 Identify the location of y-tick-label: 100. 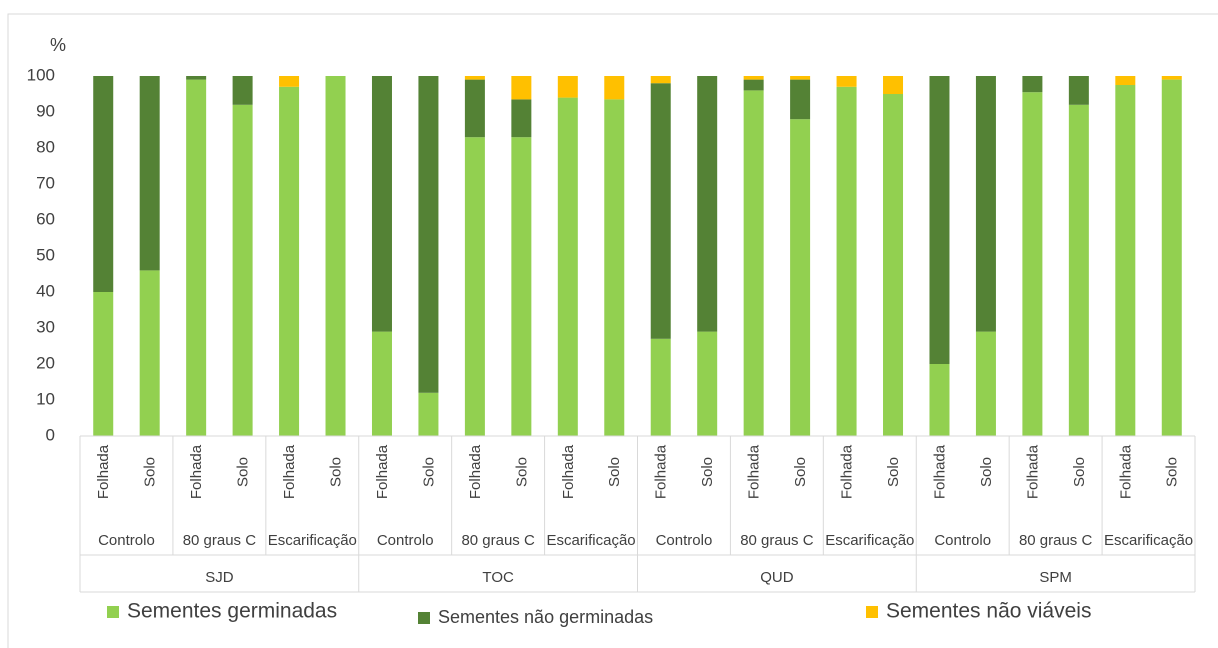
(41, 74).